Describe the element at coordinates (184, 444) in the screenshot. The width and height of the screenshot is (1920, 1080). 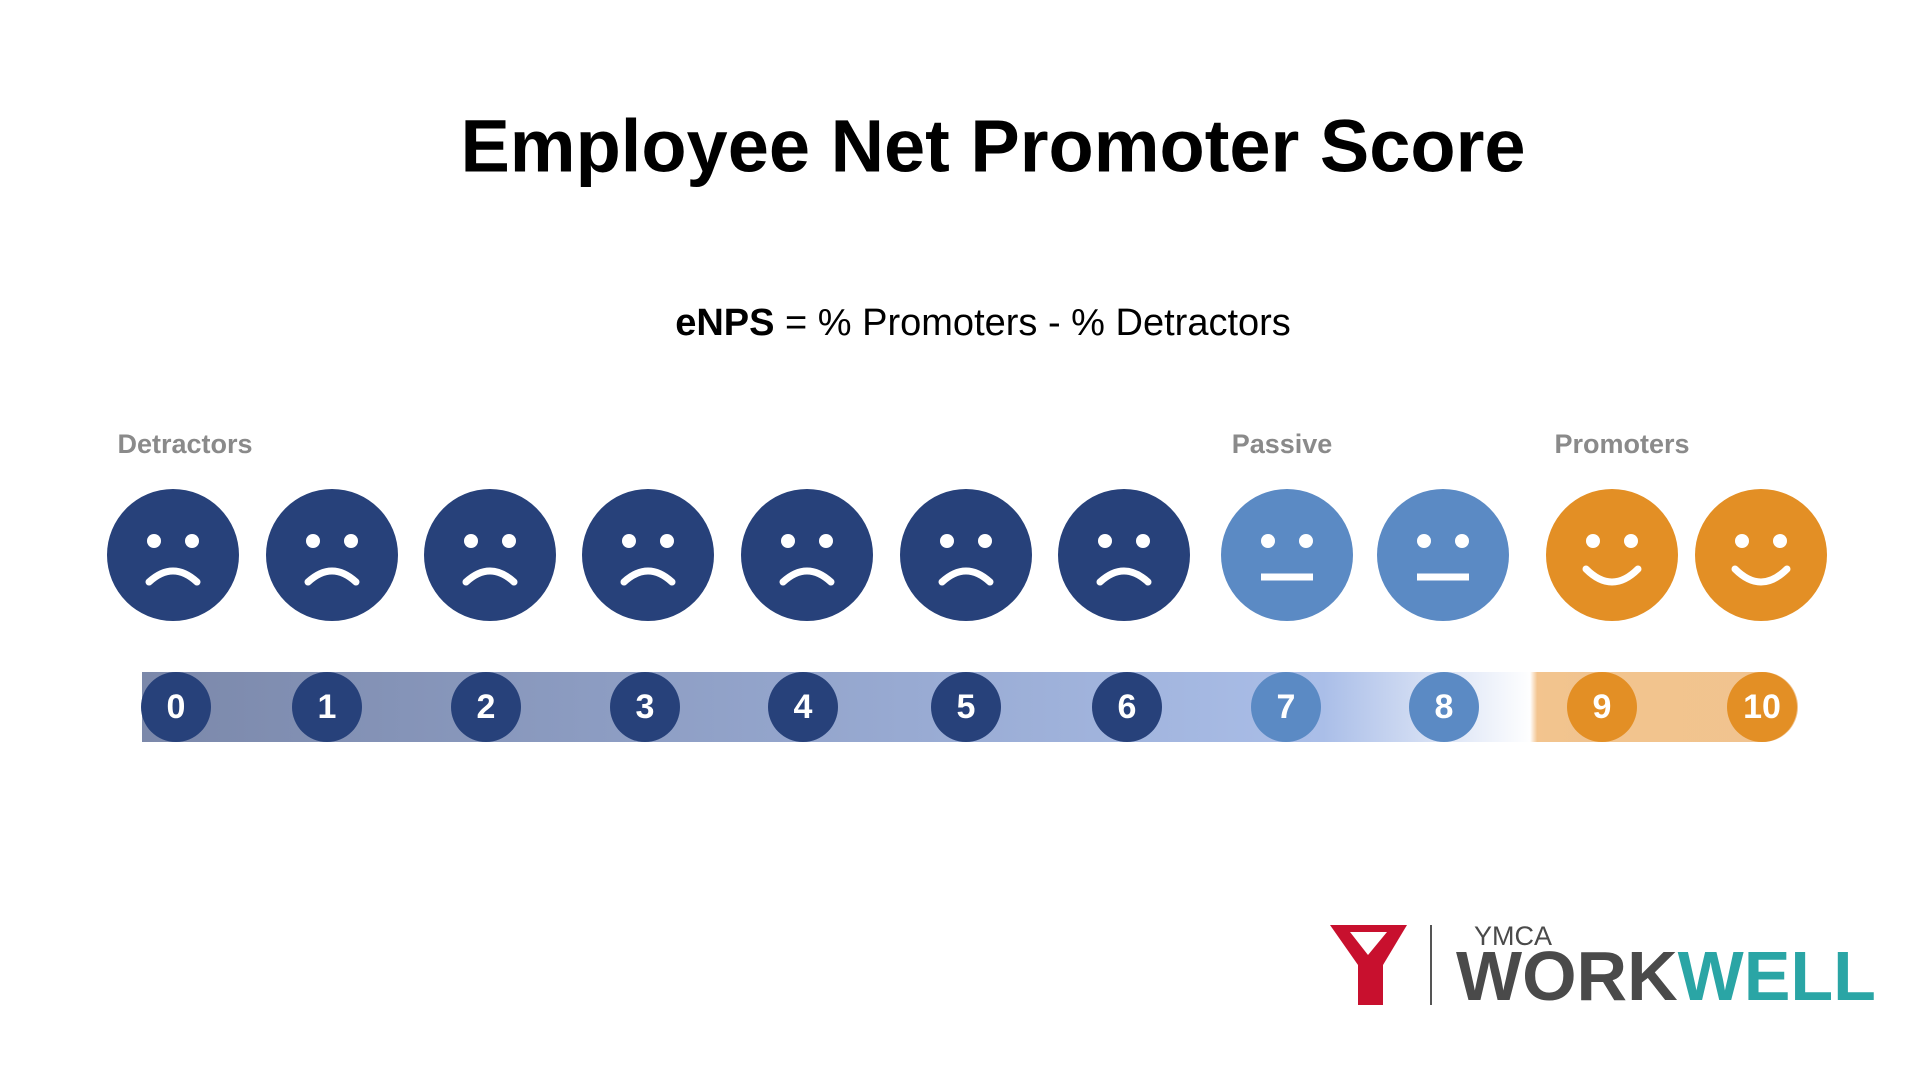
I see `group-label: Detractors` at that location.